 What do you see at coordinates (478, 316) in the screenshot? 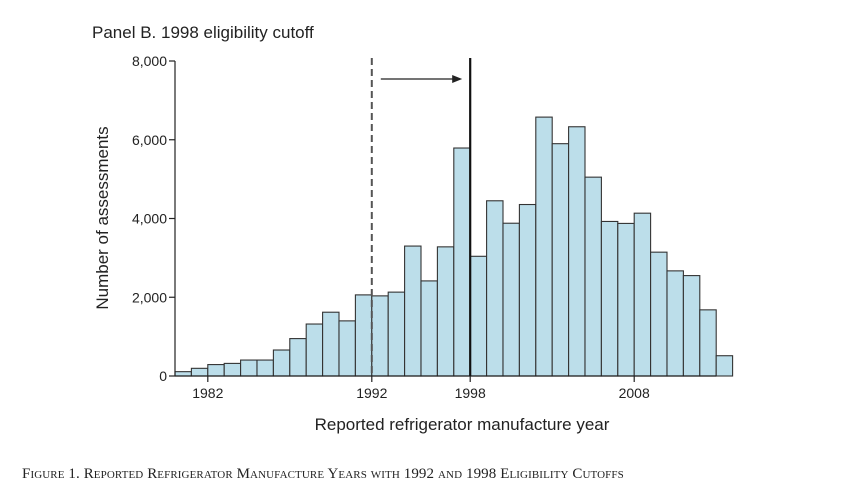
I see `bar-1998` at bounding box center [478, 316].